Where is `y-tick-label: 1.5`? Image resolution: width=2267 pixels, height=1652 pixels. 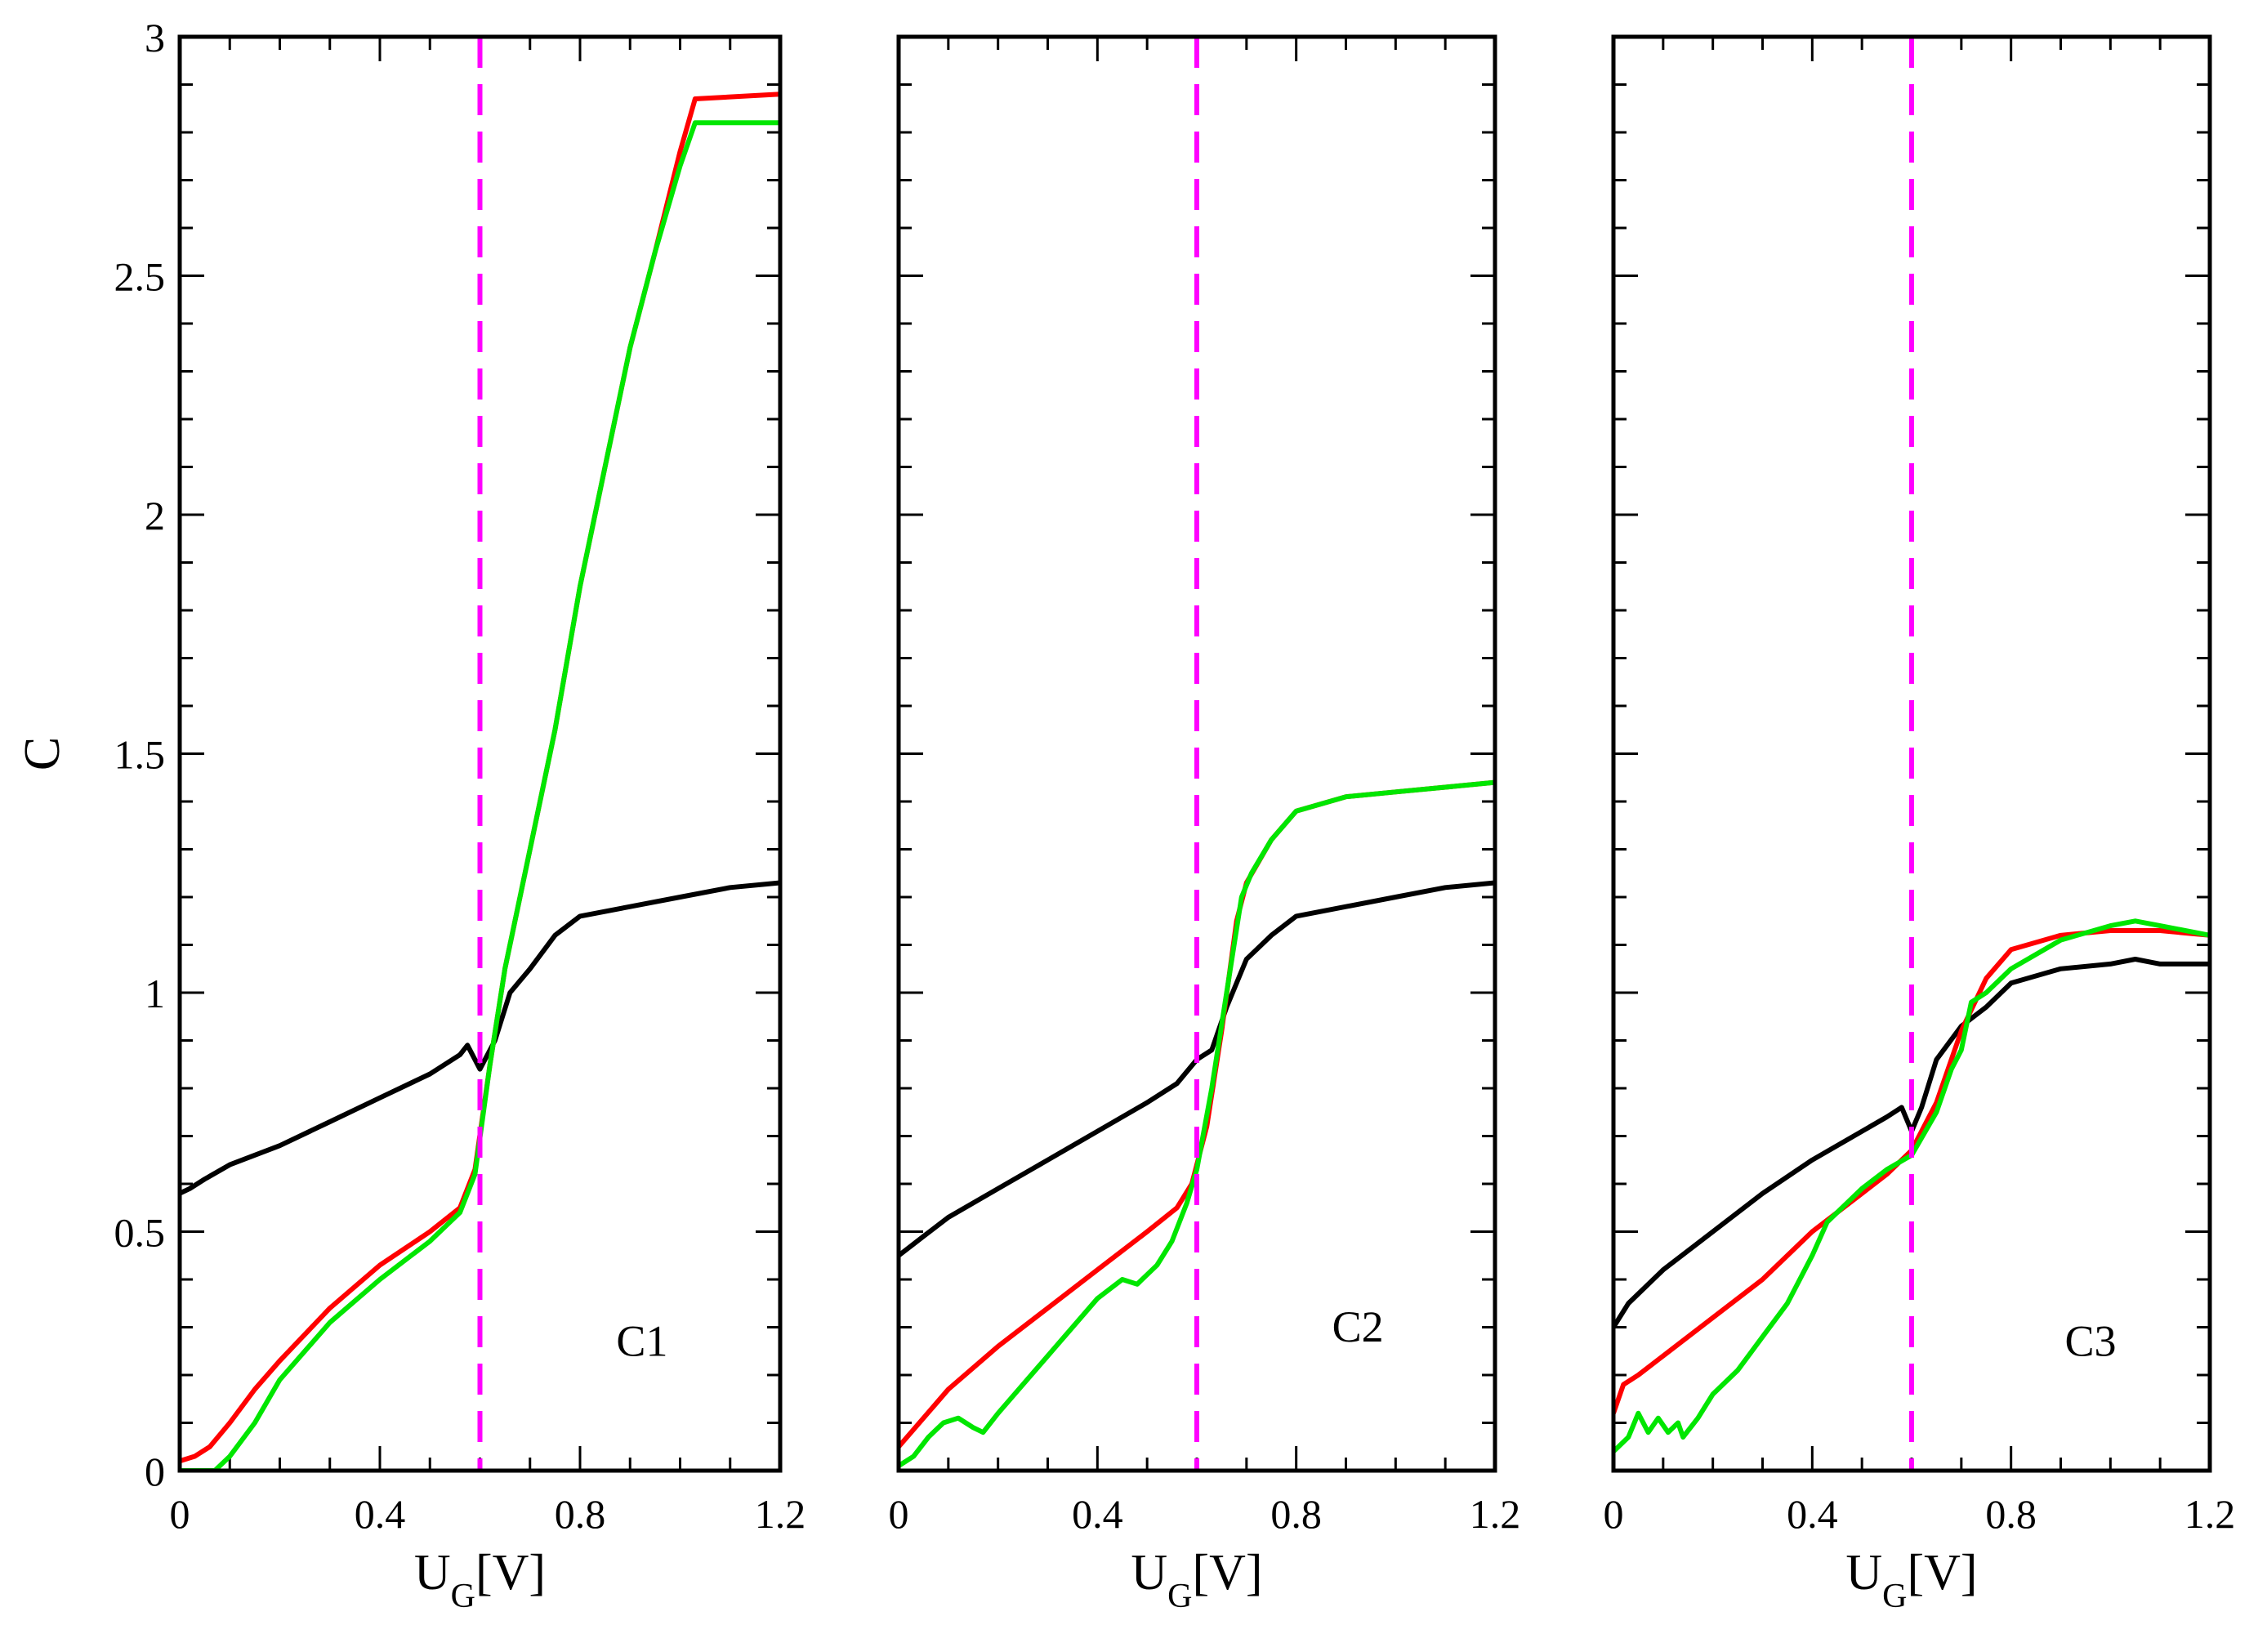 y-tick-label: 1.5 is located at coordinates (140, 755).